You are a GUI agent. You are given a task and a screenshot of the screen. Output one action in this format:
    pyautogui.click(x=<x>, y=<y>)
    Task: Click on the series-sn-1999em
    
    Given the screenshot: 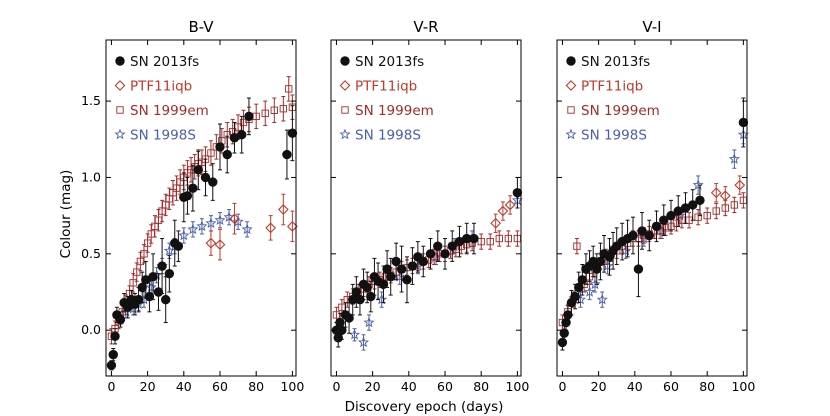 What is the action you would take?
    pyautogui.click(x=427, y=277)
    